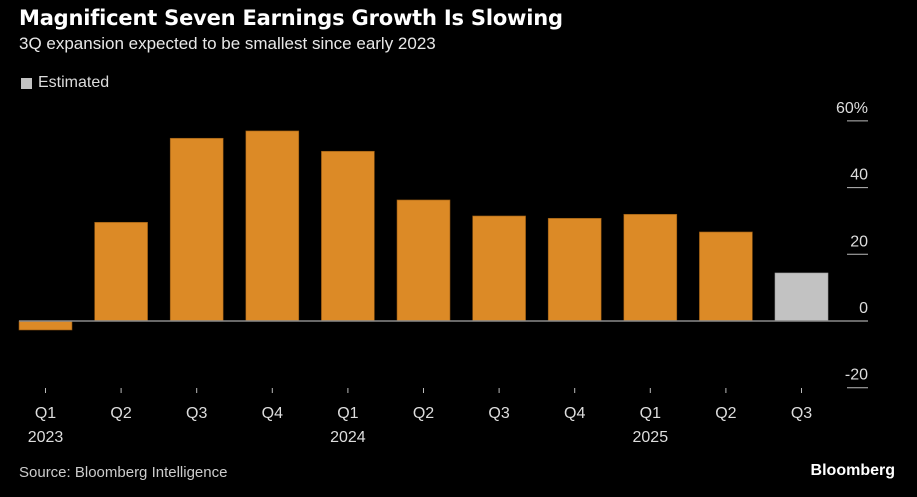  I want to click on y-tick-label: 60%, so click(852, 108).